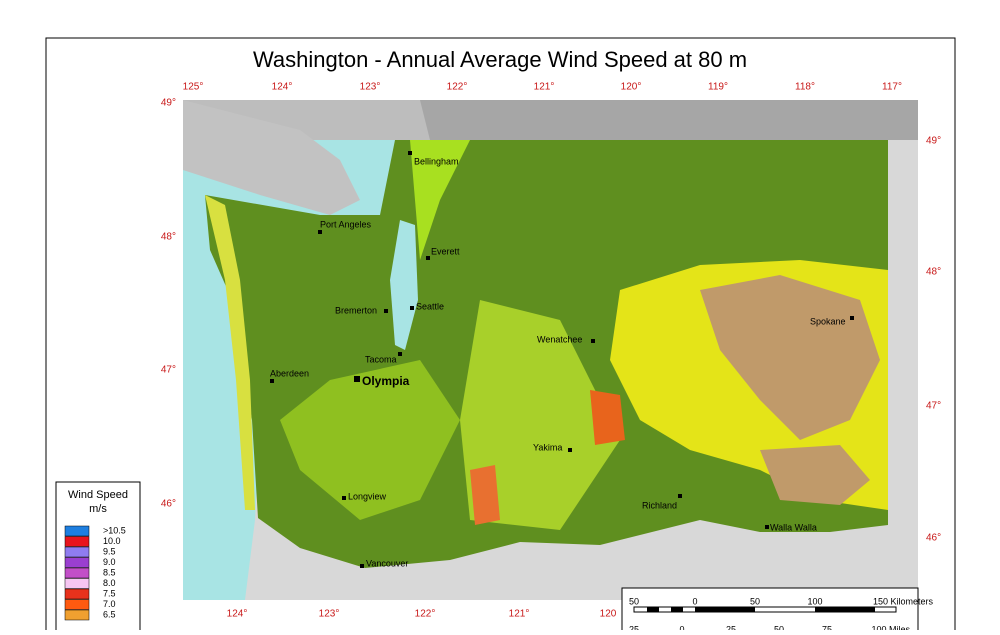 The width and height of the screenshot is (1000, 635). Describe the element at coordinates (356, 310) in the screenshot. I see `city-label: Bremerton` at that location.